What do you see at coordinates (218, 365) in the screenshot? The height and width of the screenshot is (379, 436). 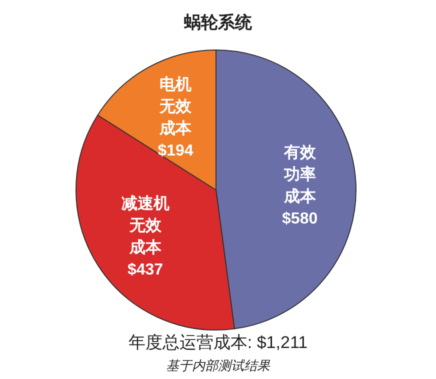 I see `annotation: 基于内部测试结果` at bounding box center [218, 365].